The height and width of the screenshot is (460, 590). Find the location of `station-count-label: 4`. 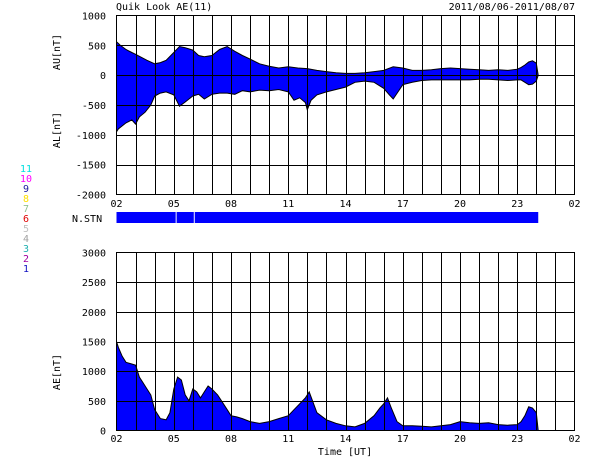

station-count-label: 4 is located at coordinates (26, 239).